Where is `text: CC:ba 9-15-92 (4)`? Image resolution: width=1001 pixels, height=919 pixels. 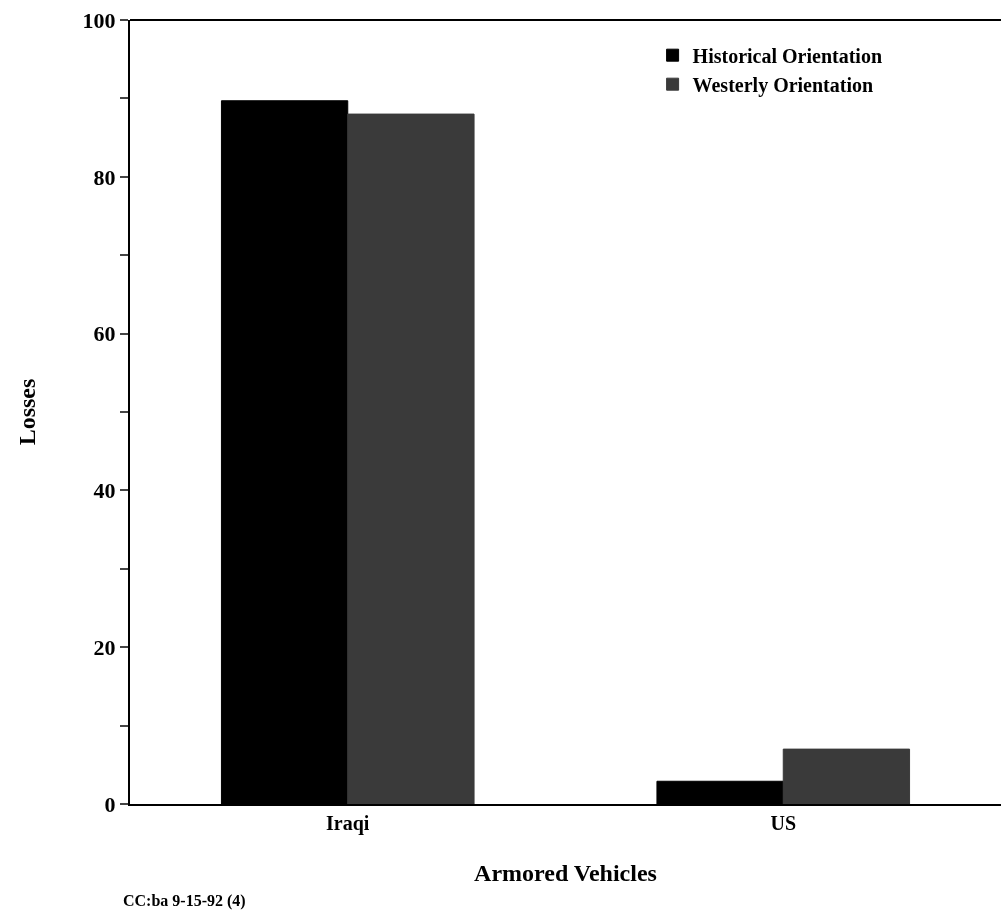
text: CC:ba 9-15-92 (4) is located at coordinates (184, 901).